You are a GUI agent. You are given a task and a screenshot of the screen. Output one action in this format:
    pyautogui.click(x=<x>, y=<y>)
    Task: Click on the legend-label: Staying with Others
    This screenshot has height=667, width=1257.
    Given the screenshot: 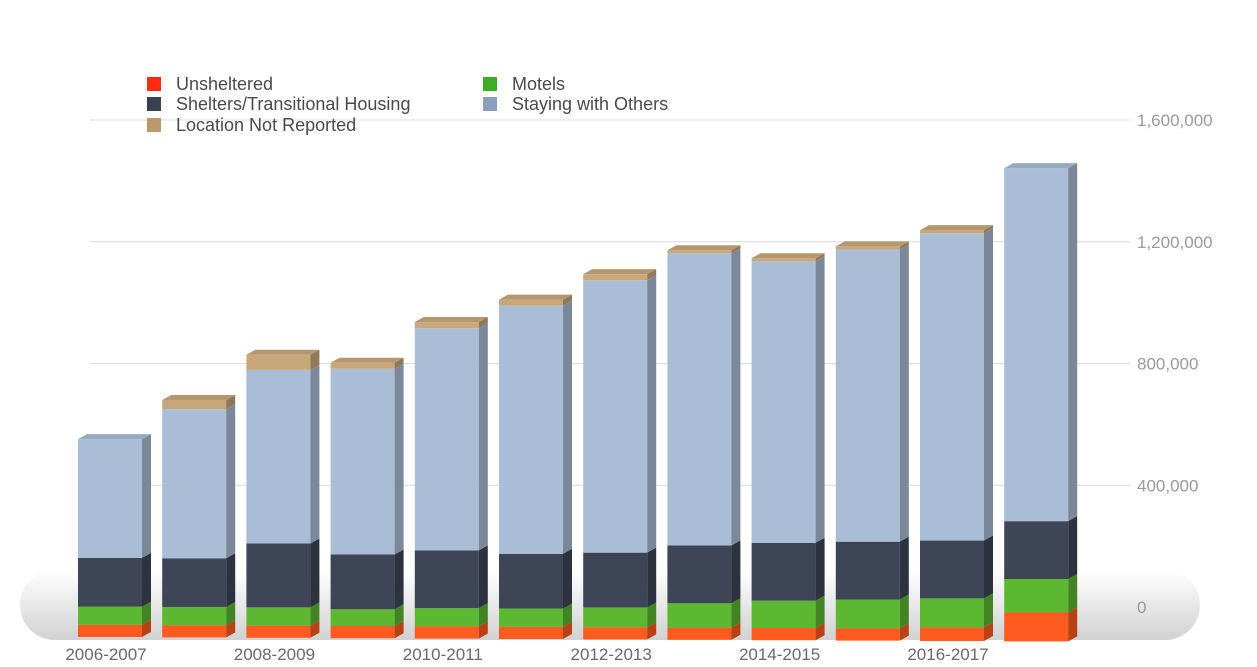 What is the action you would take?
    pyautogui.click(x=590, y=104)
    